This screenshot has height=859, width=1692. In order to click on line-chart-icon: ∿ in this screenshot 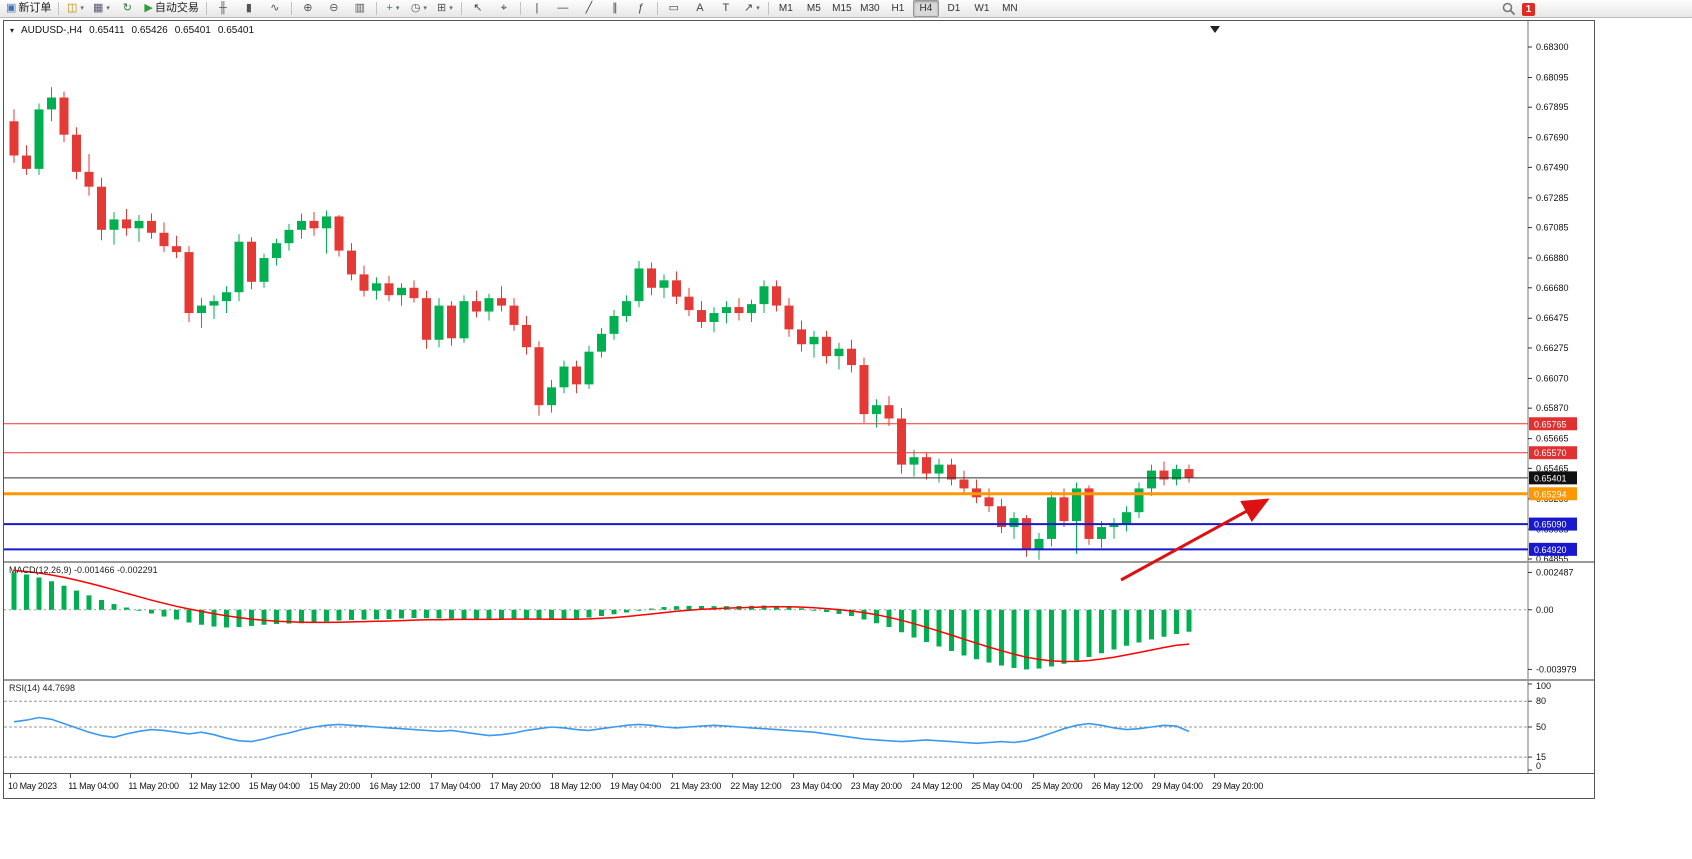, I will do `click(275, 8)`.